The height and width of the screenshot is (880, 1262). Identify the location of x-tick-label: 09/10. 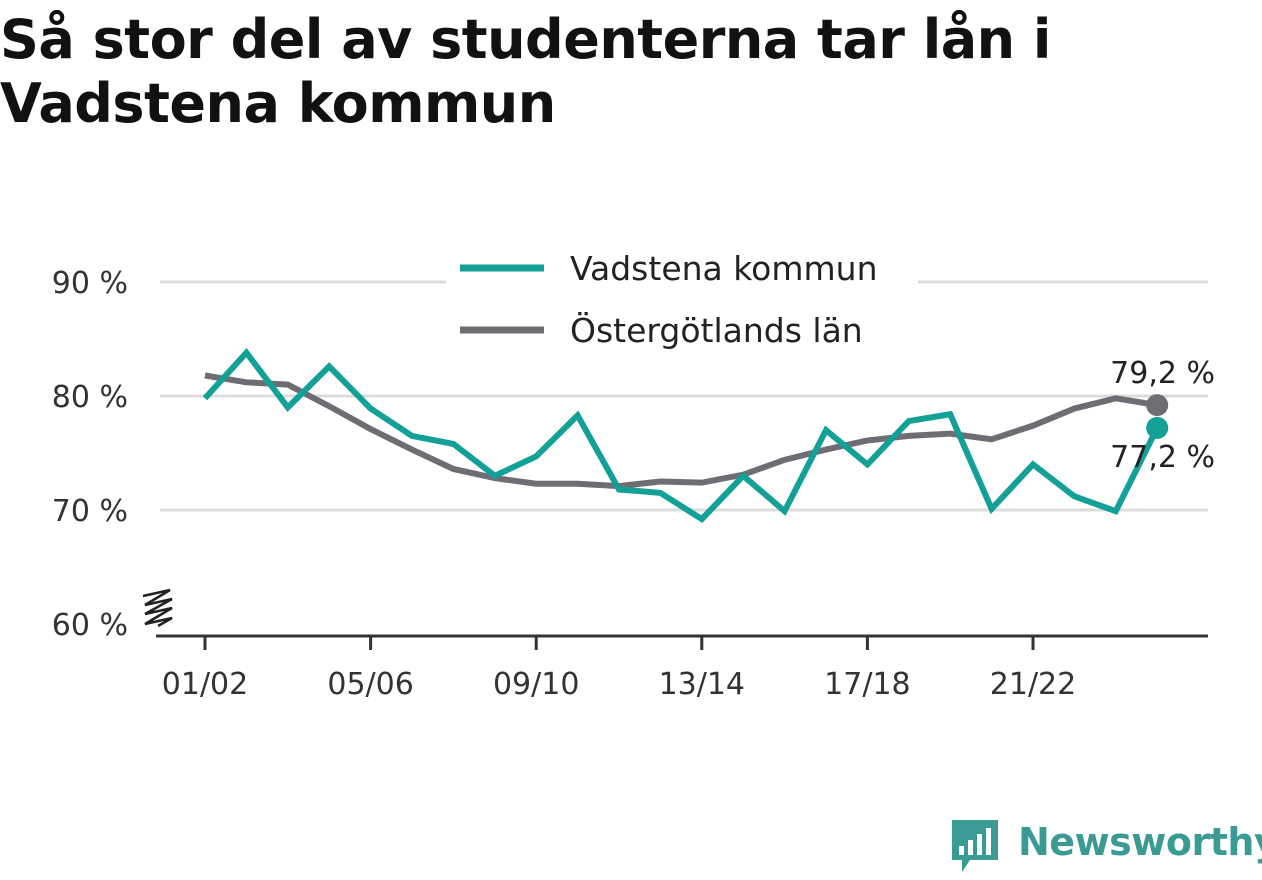
(536, 684).